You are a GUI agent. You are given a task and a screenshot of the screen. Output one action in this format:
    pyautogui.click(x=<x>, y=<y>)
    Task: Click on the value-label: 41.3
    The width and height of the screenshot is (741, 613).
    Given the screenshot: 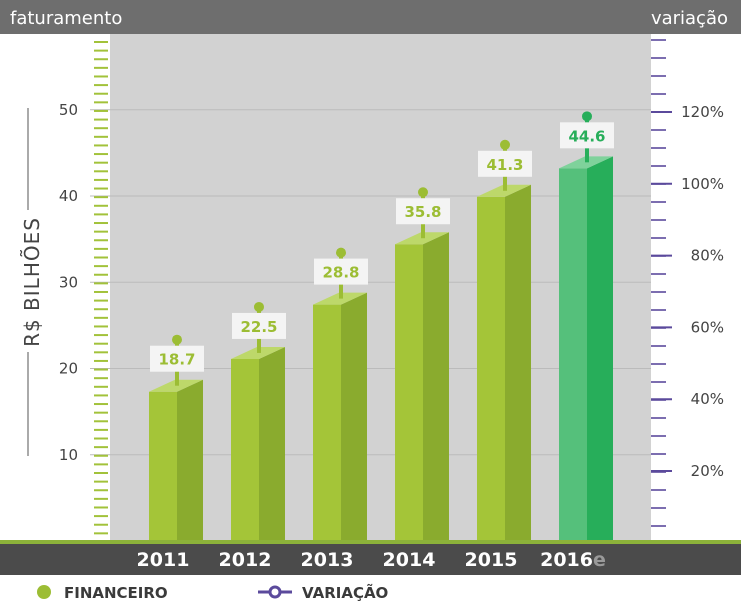 What is the action you would take?
    pyautogui.click(x=504, y=165)
    